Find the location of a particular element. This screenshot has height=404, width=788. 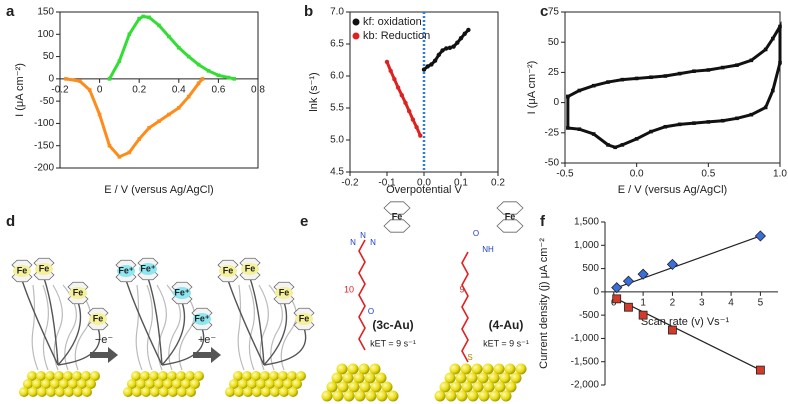

y-tick-label: -1,500 is located at coordinates (585, 361).